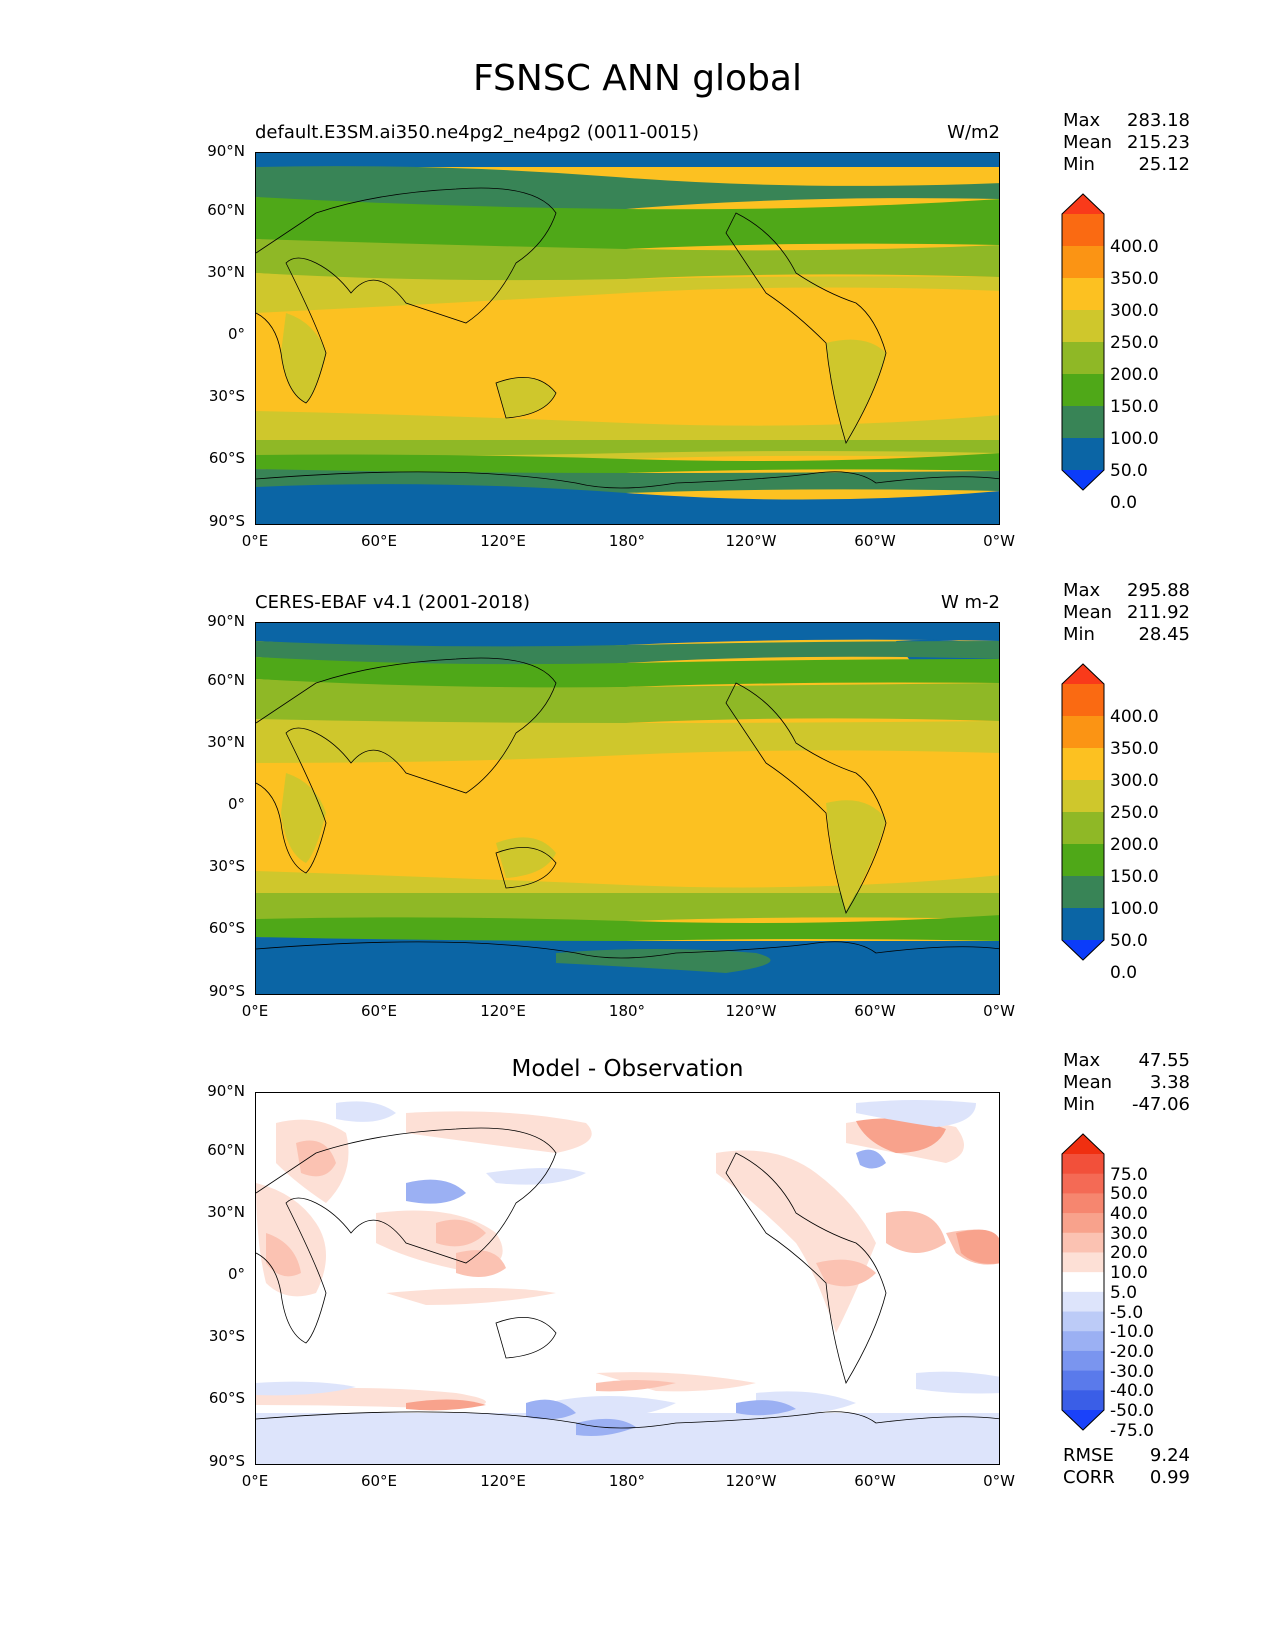 This screenshot has height=1650, width=1275. What do you see at coordinates (1132, 1391) in the screenshot?
I see `colorbar-tick-label: -40.0` at bounding box center [1132, 1391].